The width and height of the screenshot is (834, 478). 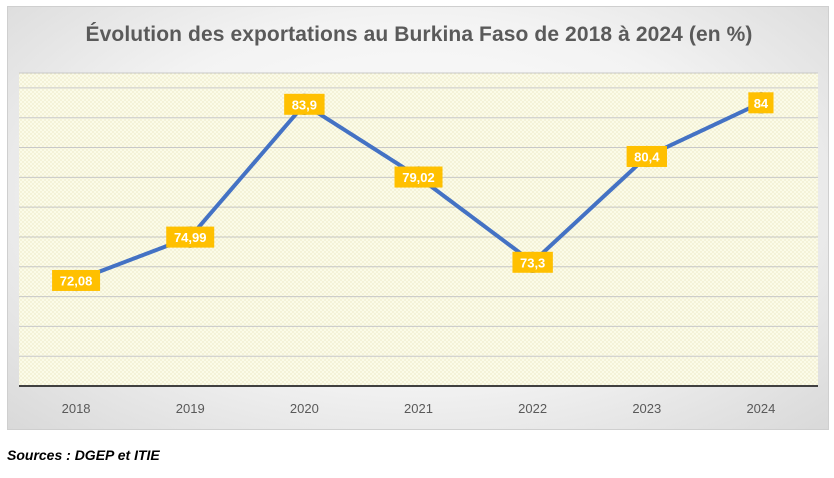 I want to click on x-tick-label: 2022, so click(x=532, y=408).